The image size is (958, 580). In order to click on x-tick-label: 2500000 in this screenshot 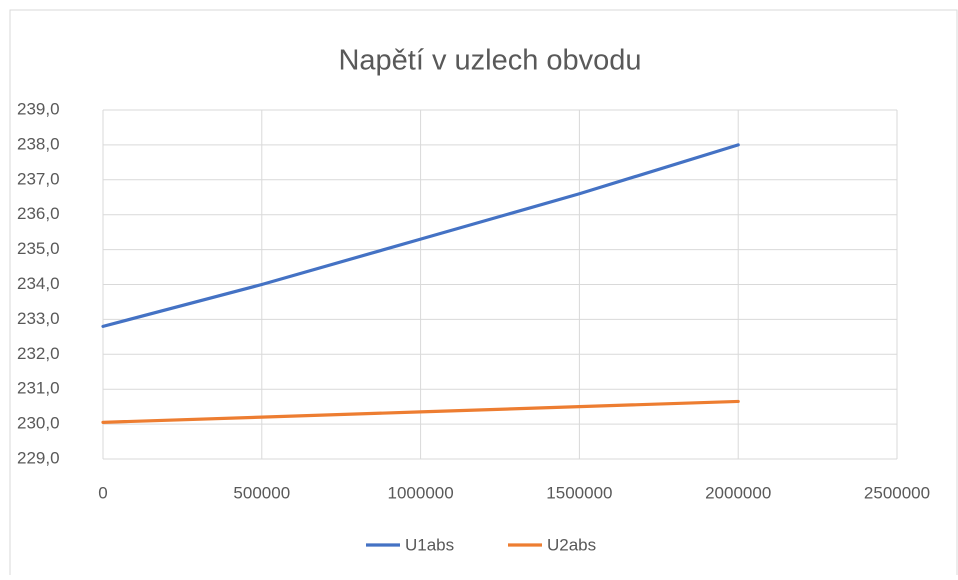, I will do `click(897, 492)`.